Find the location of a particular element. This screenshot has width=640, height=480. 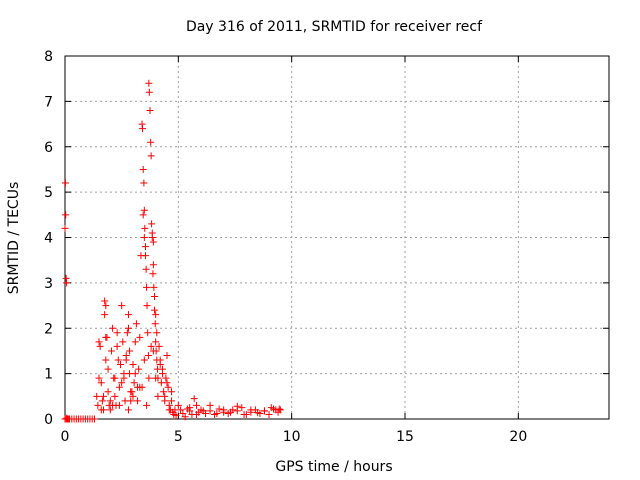

x-axis-label: GPS time / hours is located at coordinates (333, 467).